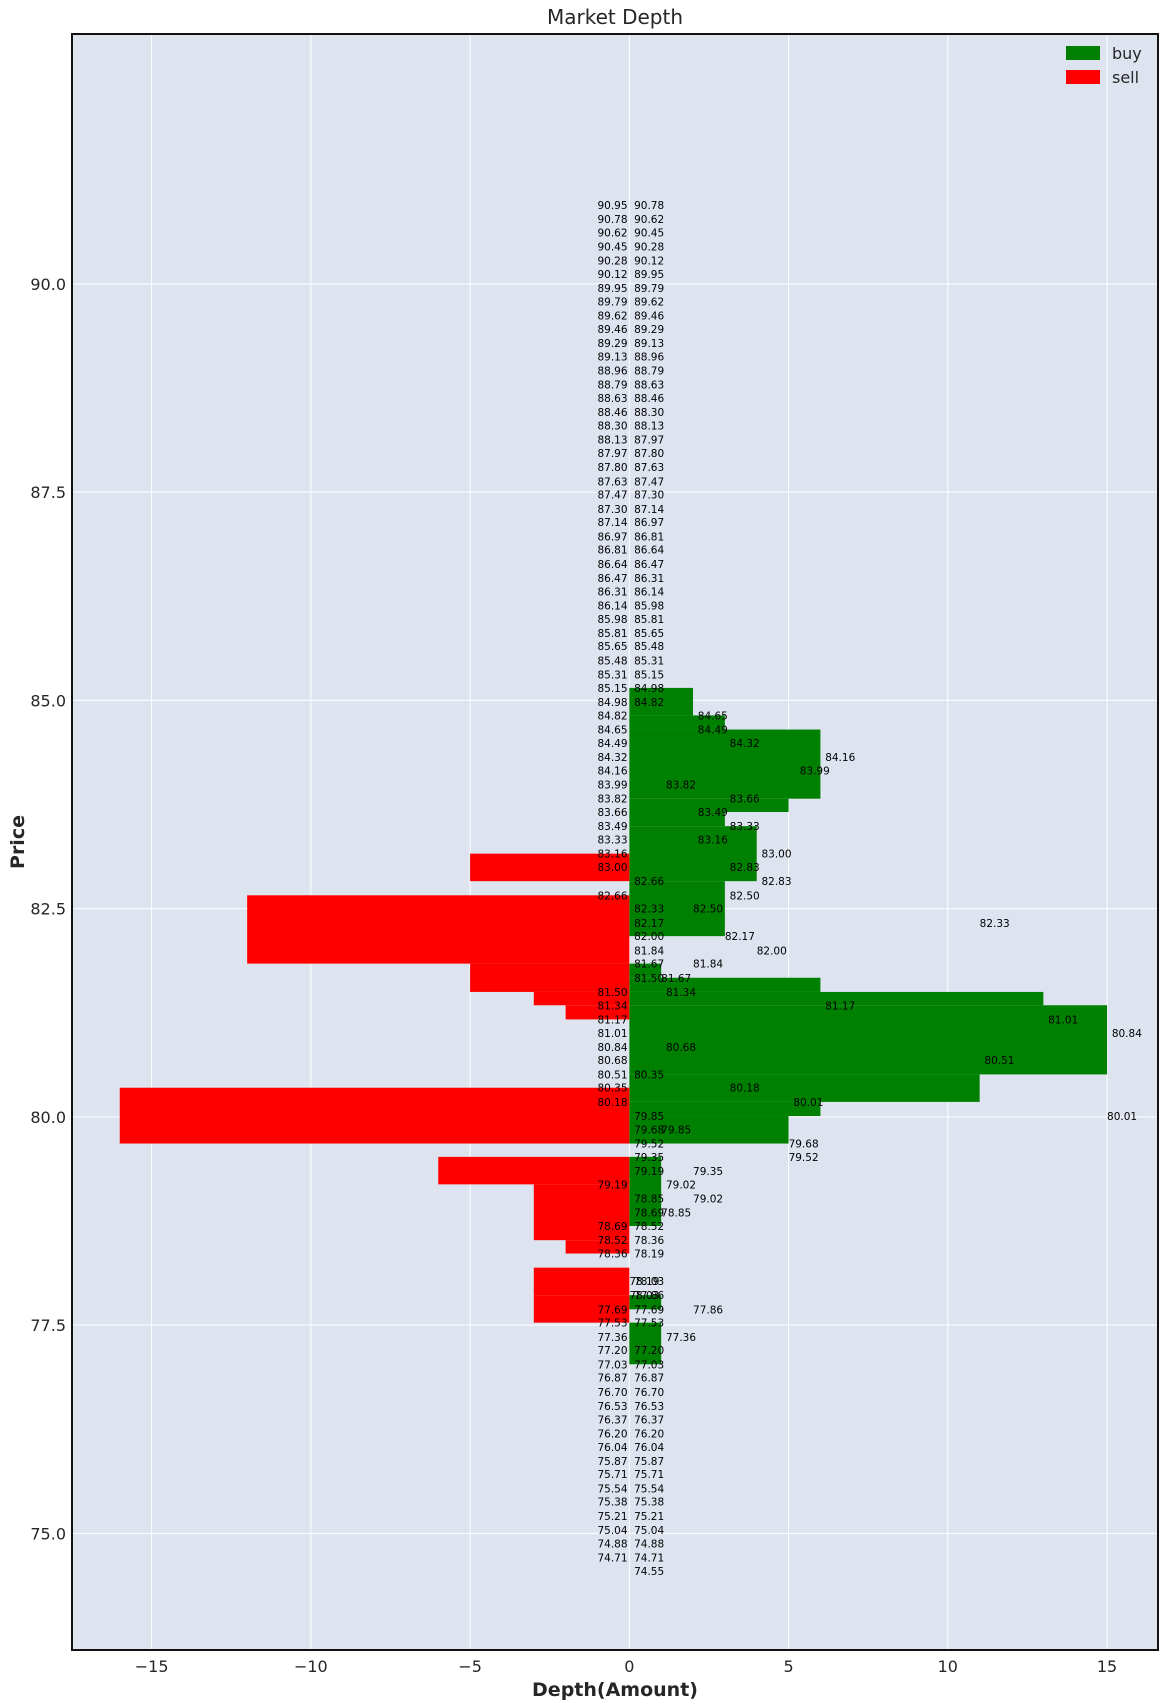 The height and width of the screenshot is (1704, 1166). What do you see at coordinates (629, 1666) in the screenshot?
I see `x-tick-label: 0` at bounding box center [629, 1666].